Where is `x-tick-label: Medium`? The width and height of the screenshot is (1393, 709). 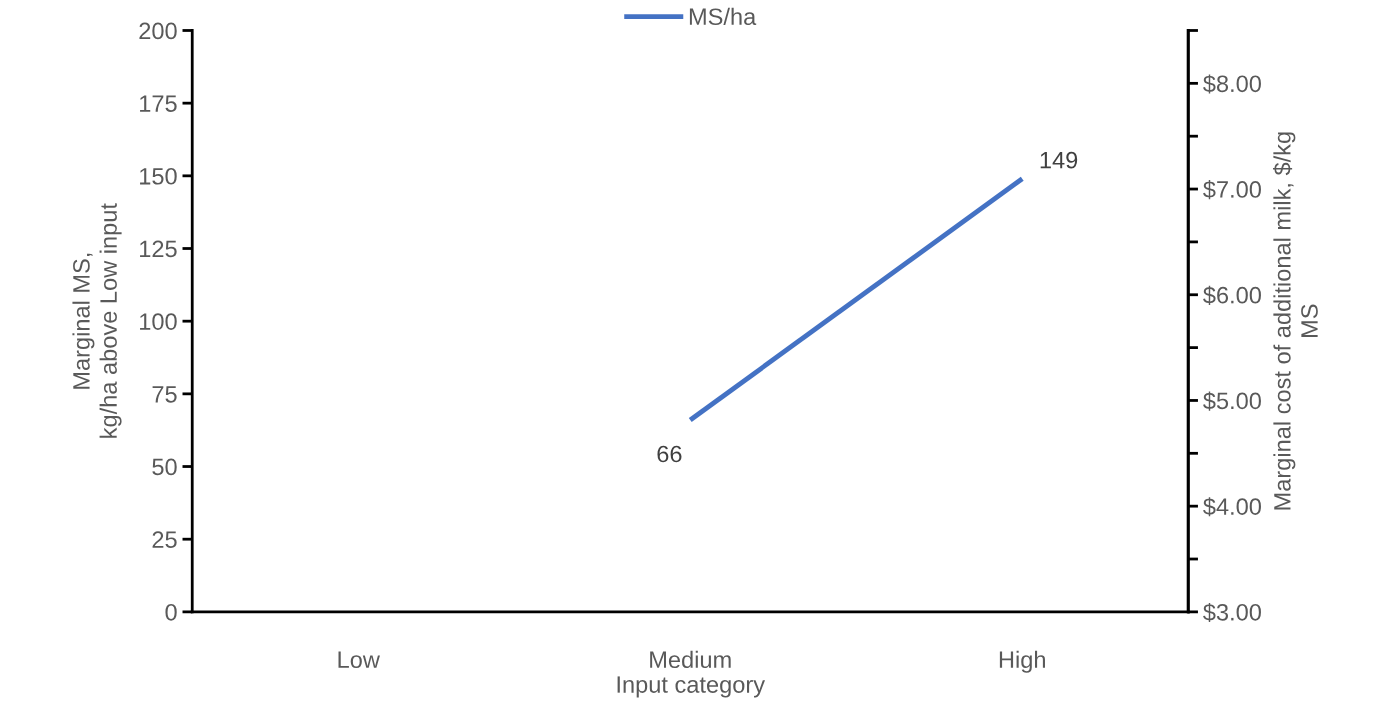 x-tick-label: Medium is located at coordinates (690, 659).